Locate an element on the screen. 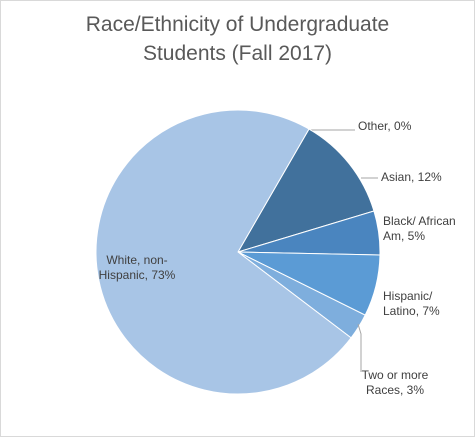 The height and width of the screenshot is (437, 475). slice-label-line: White, non- is located at coordinates (136, 260).